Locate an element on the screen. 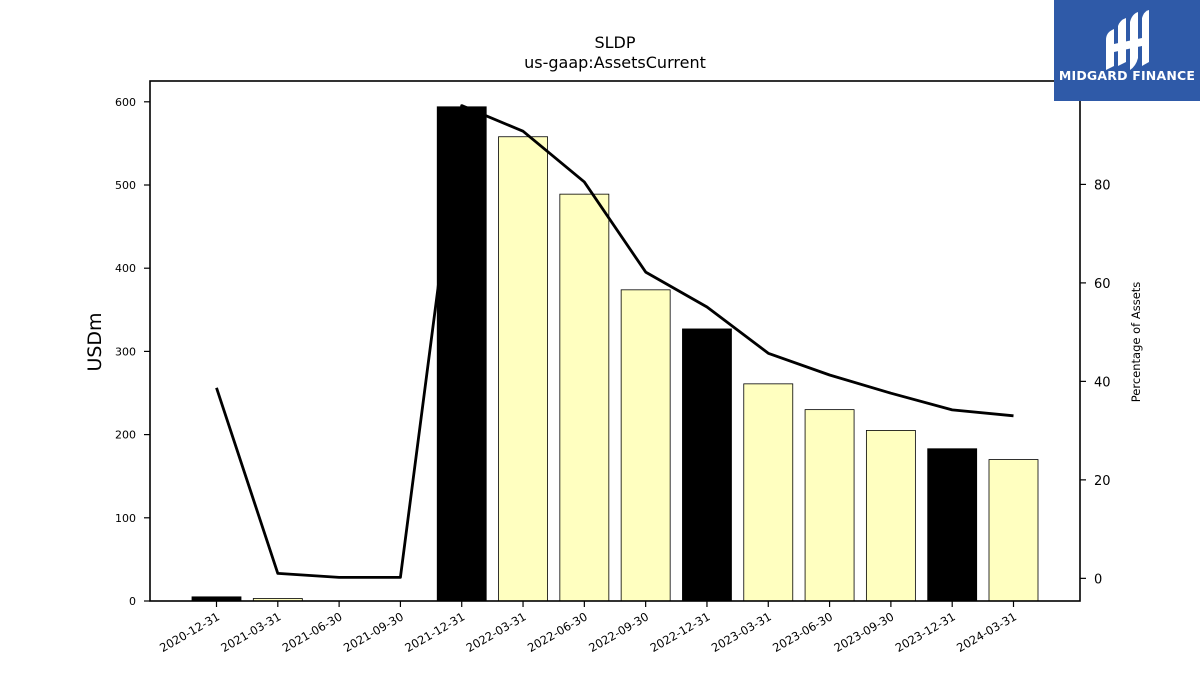  x-tick-label: 2023-06-30 is located at coordinates (802, 632).